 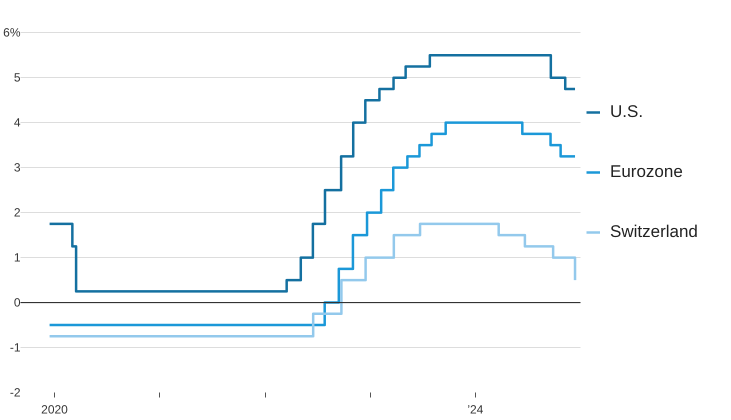 I want to click on x-tick-label: ’24, so click(x=475, y=409).